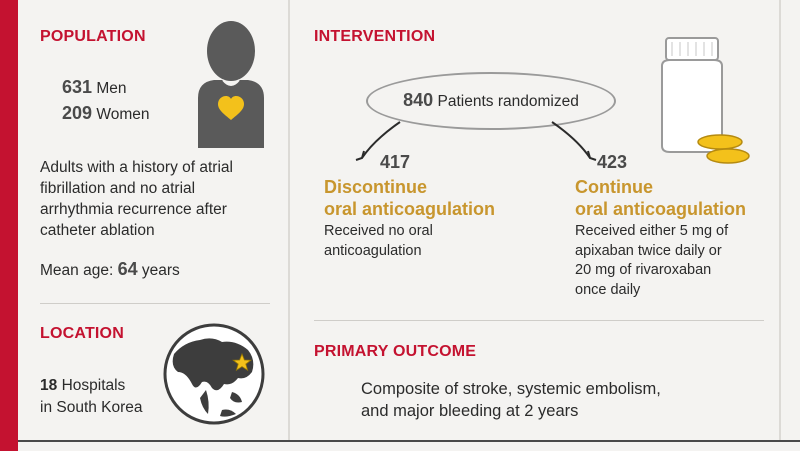 The width and height of the screenshot is (800, 451). What do you see at coordinates (470, 411) in the screenshot?
I see `outcome-line: and major bleeding at 2 years` at bounding box center [470, 411].